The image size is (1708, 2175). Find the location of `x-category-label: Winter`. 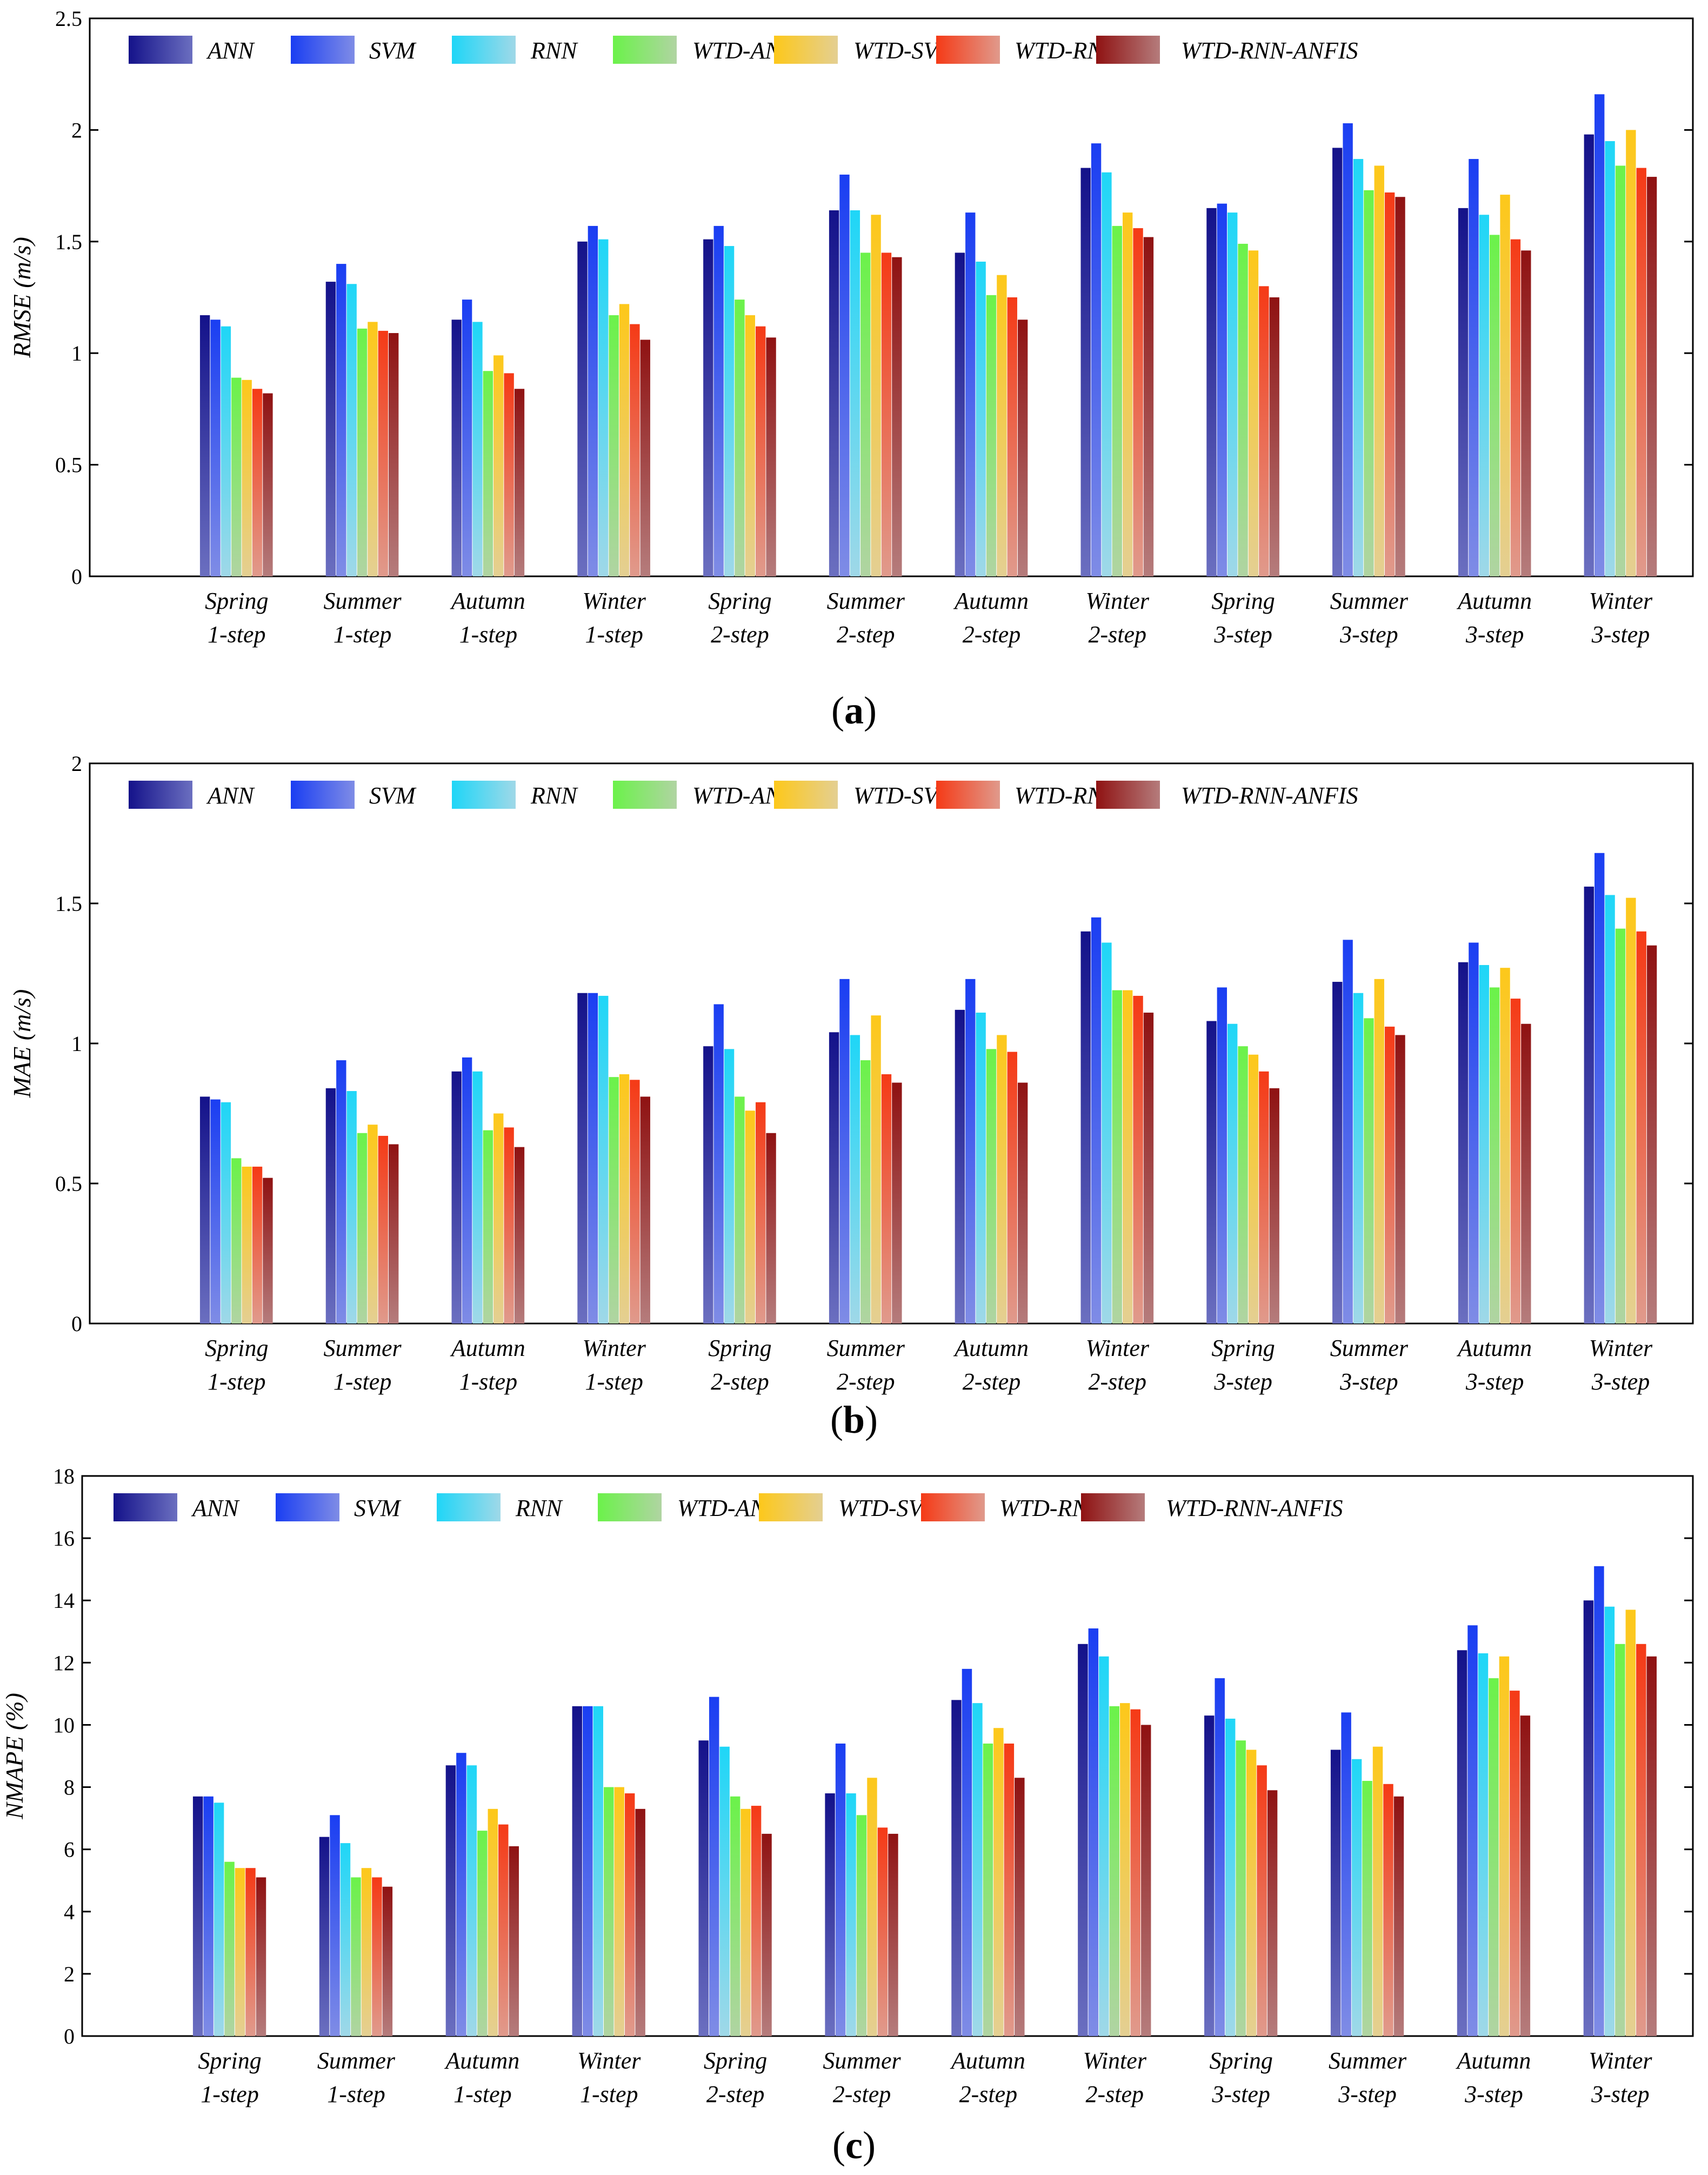

x-category-label: Winter is located at coordinates (1621, 1348).